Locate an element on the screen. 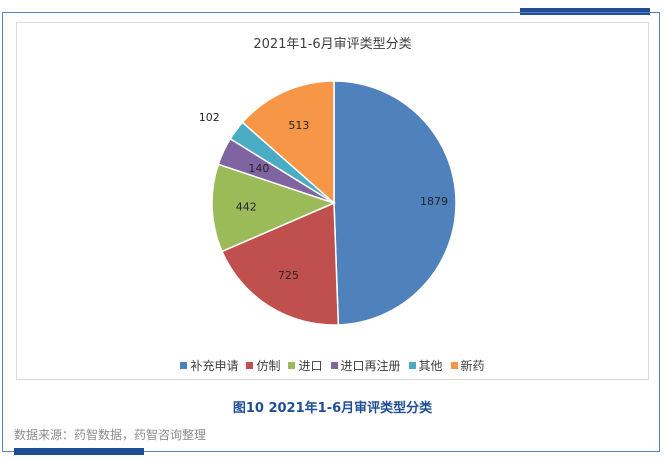 This screenshot has height=459, width=665. legend-label: 进口 is located at coordinates (310, 366).